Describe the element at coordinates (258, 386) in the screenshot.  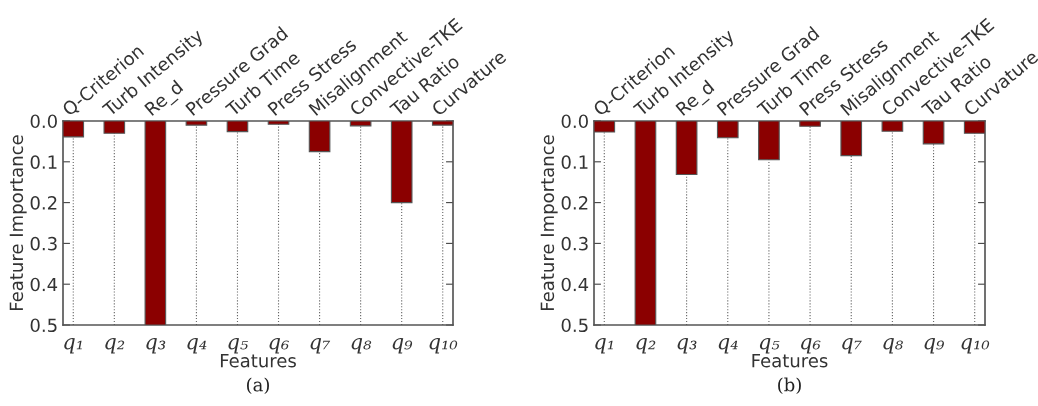
I see `text: (a)` at that location.